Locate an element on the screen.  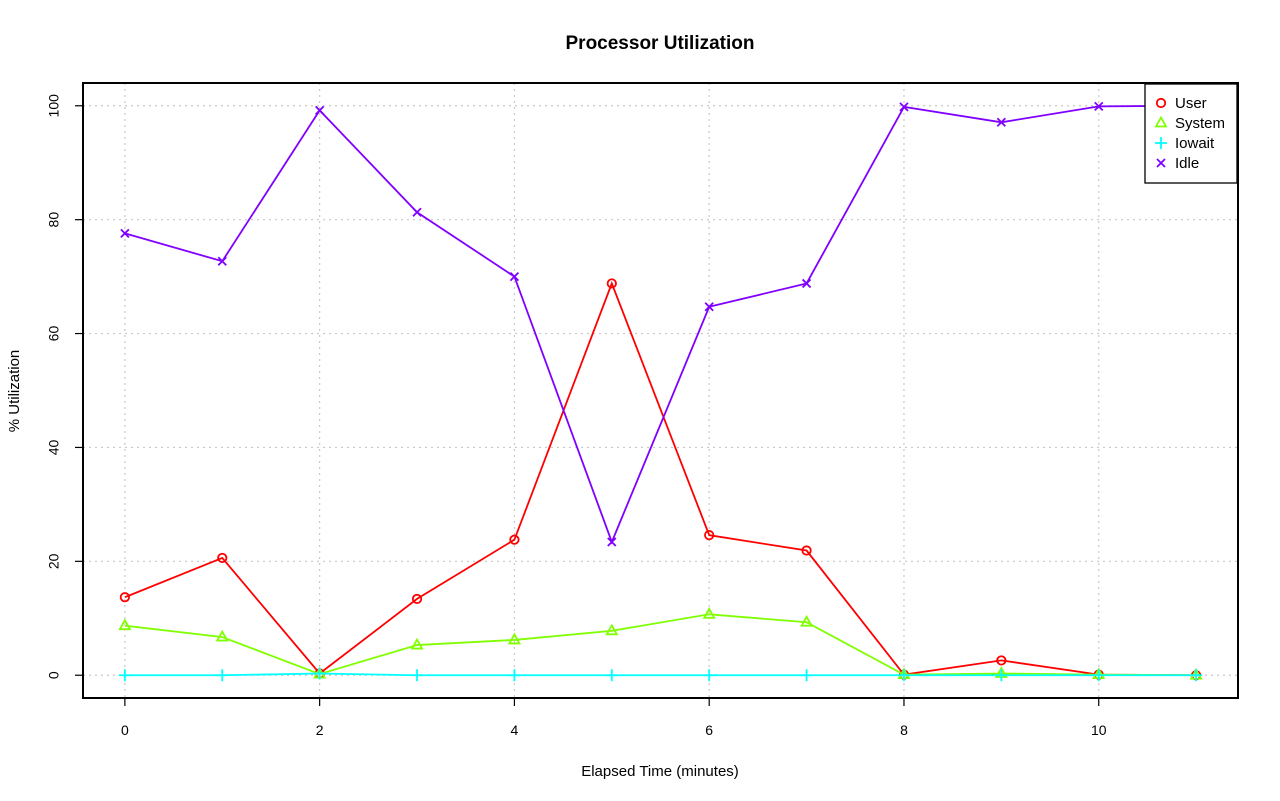
legend-items: User System Iowait Idle is located at coordinates (1189, 133).